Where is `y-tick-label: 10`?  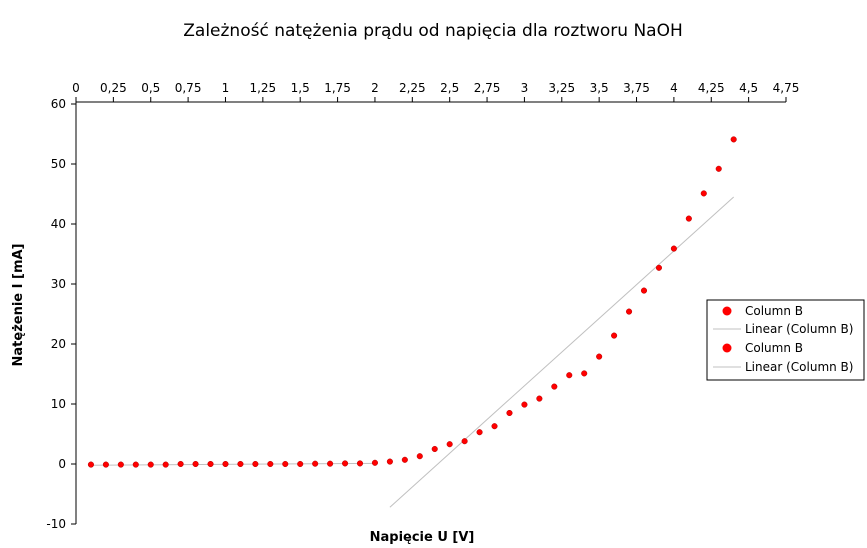
y-tick-label: 10 is located at coordinates (58, 404).